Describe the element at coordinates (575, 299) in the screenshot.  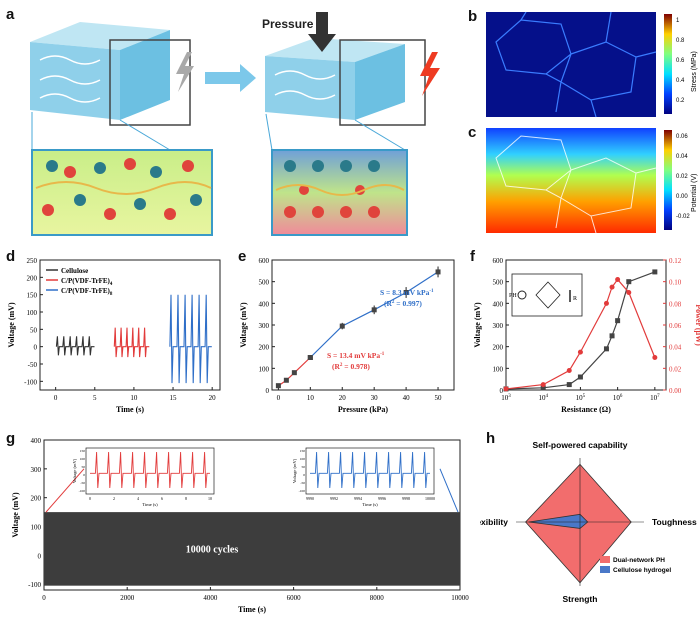
I see `circuit-label-r: R` at that location.